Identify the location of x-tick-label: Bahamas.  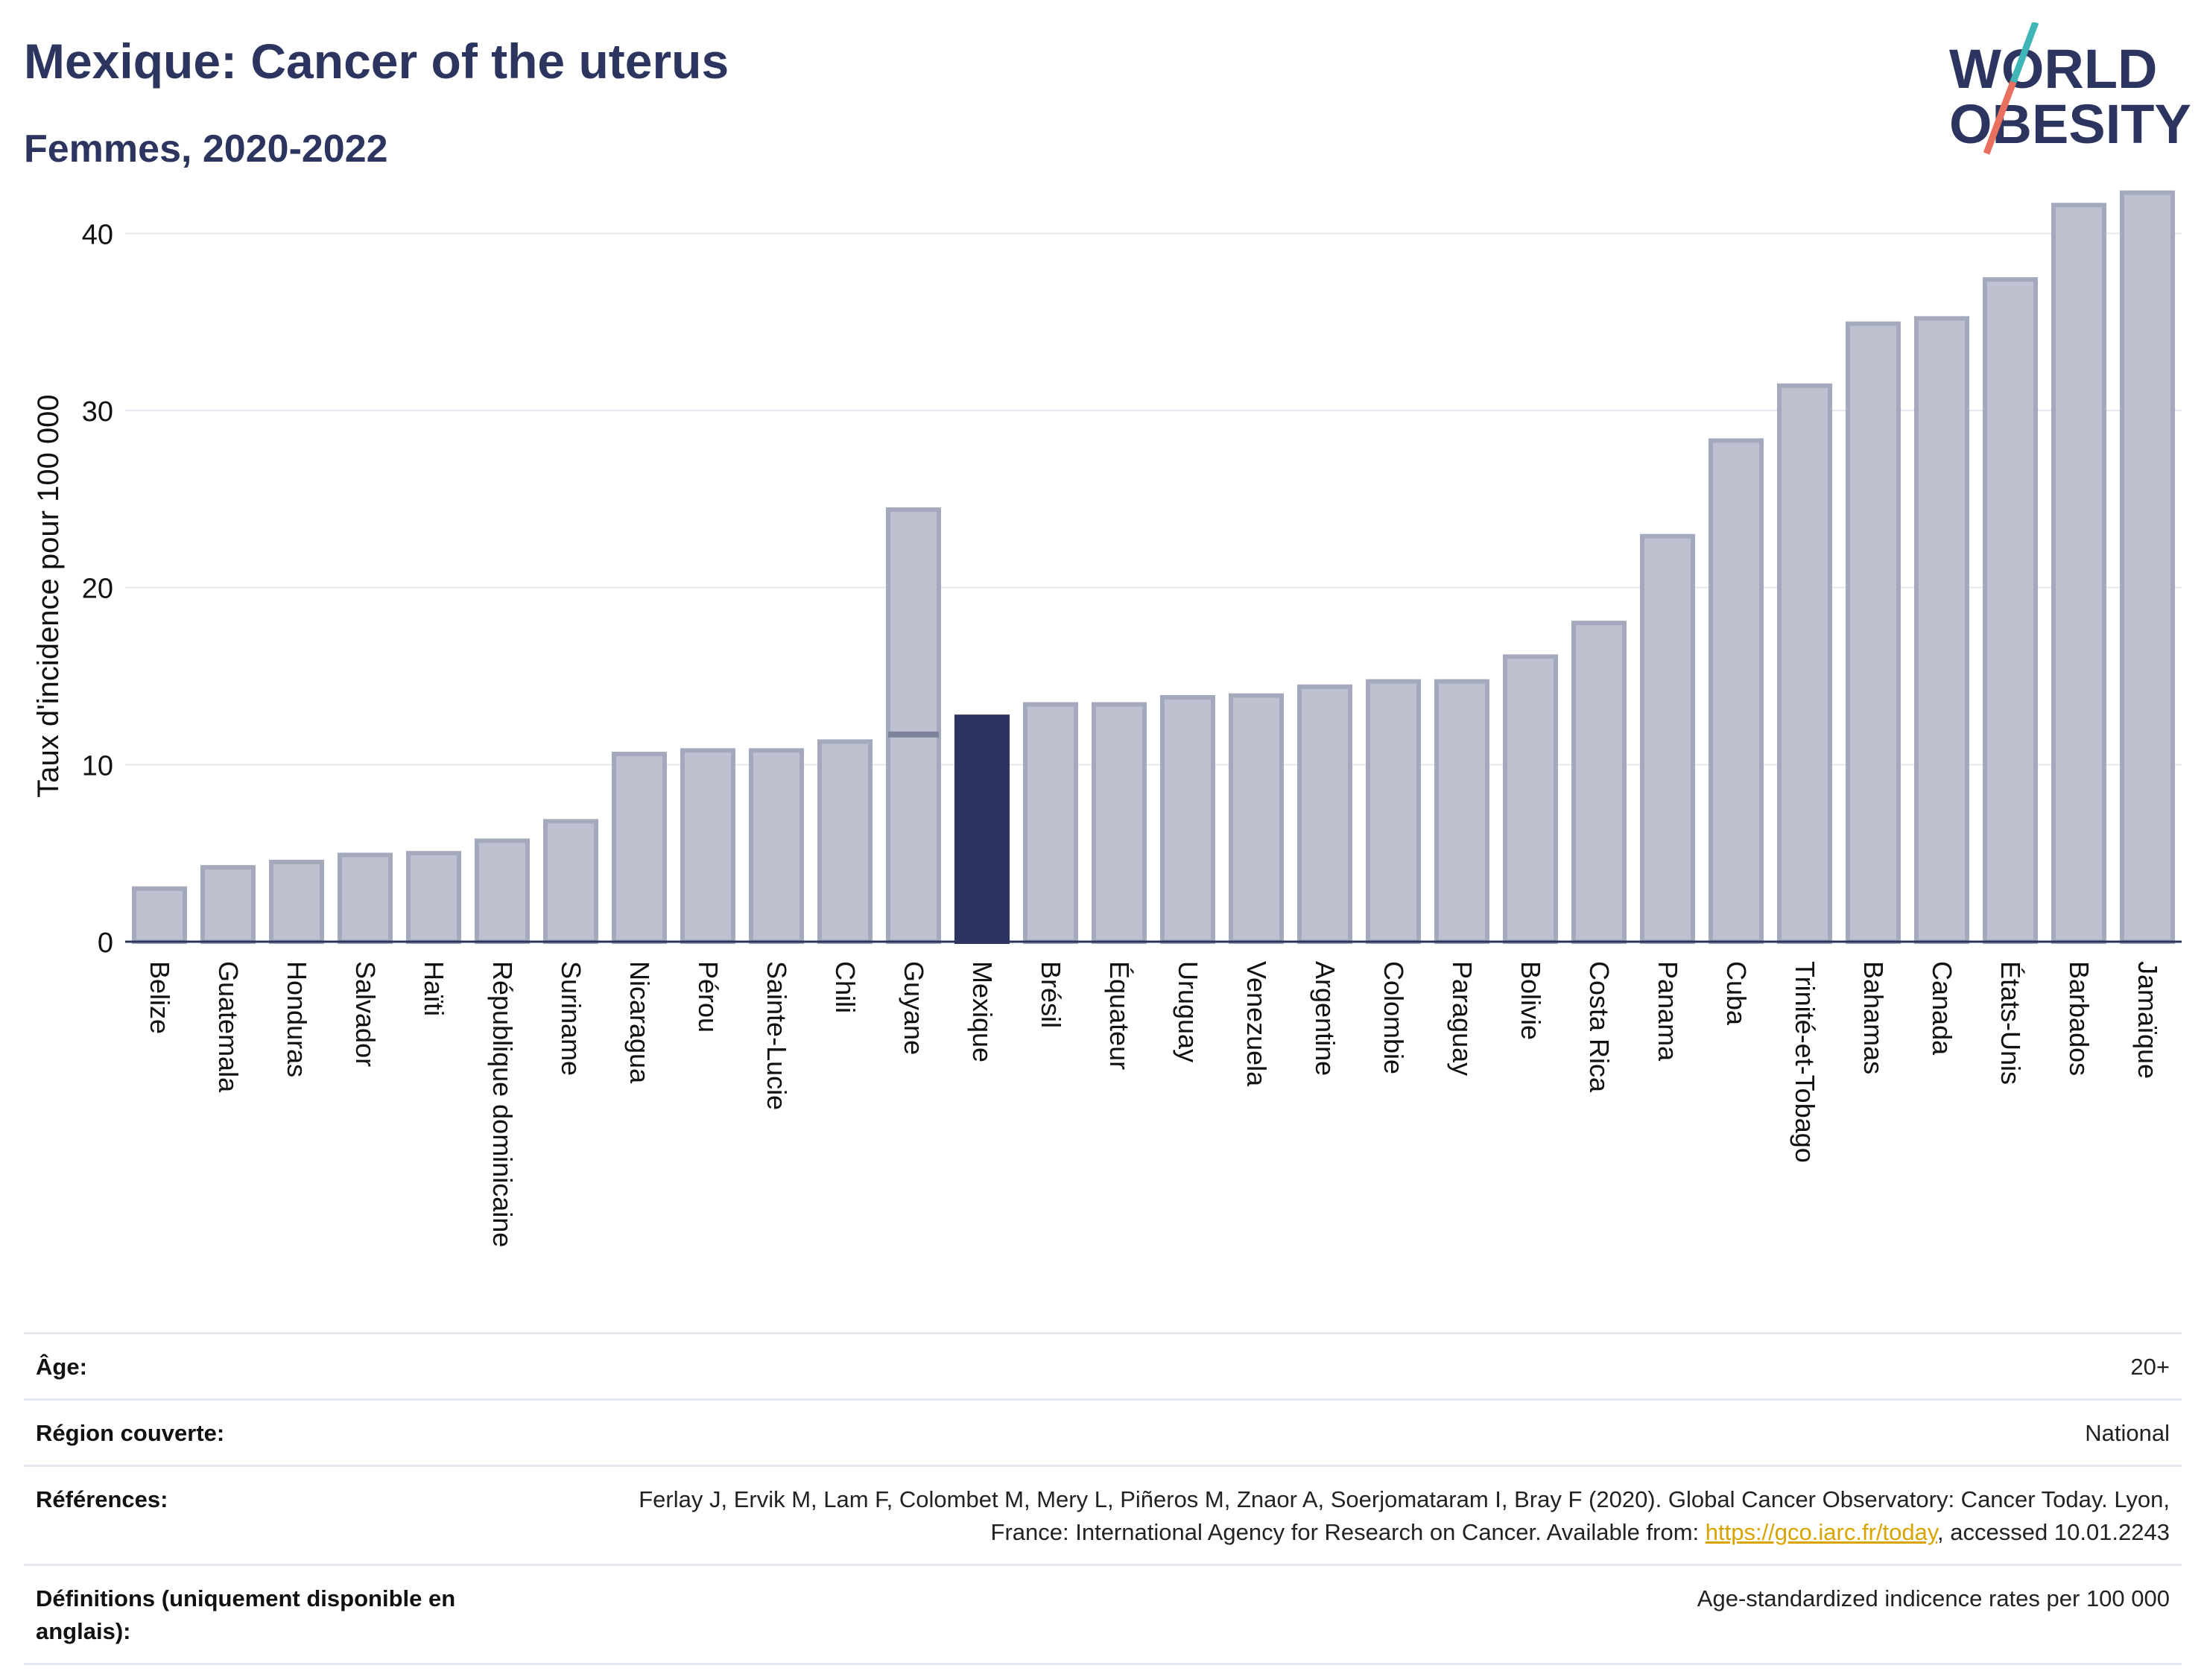
(1873, 1017).